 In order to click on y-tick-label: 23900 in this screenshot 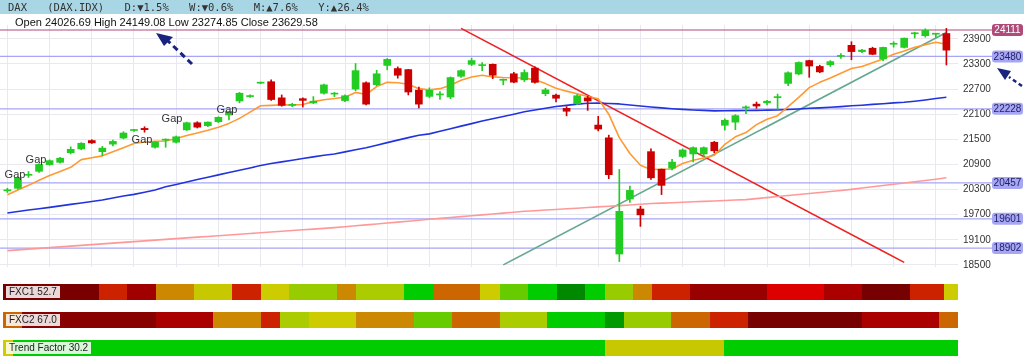, I will do `click(977, 38)`.